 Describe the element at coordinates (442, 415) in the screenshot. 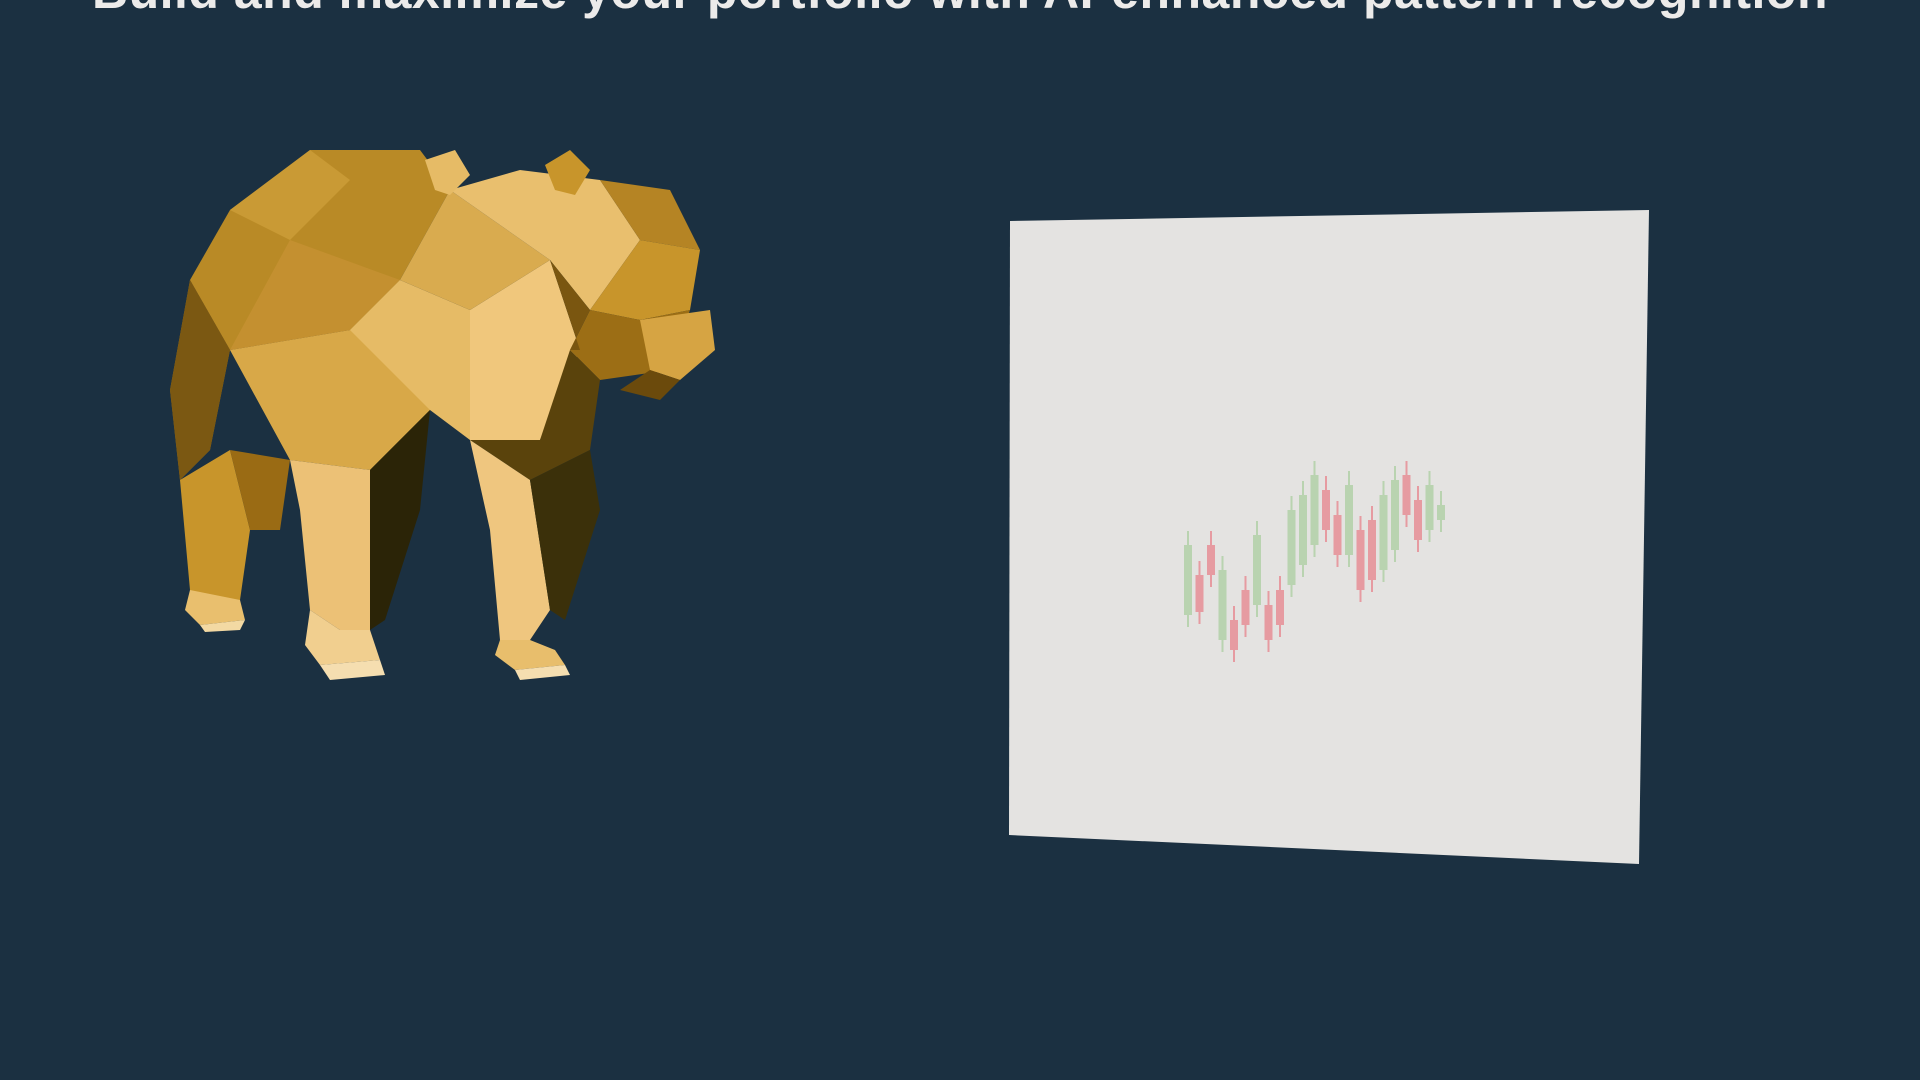

I see `bear-icon` at that location.